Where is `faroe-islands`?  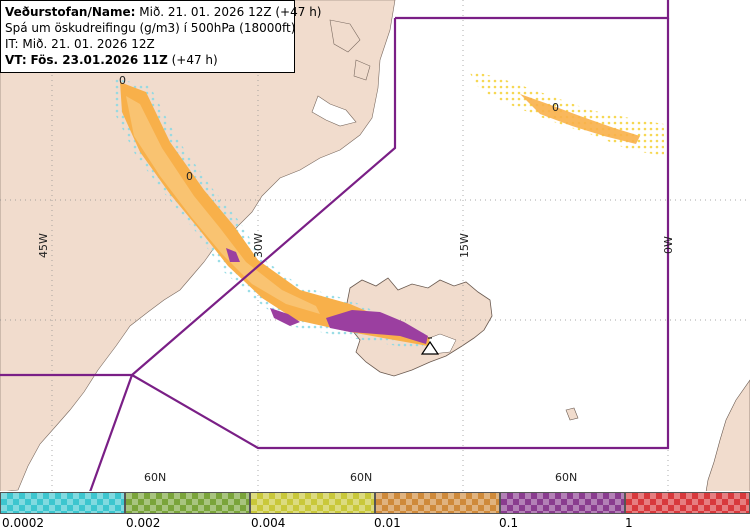 faroe-islands is located at coordinates (572, 414).